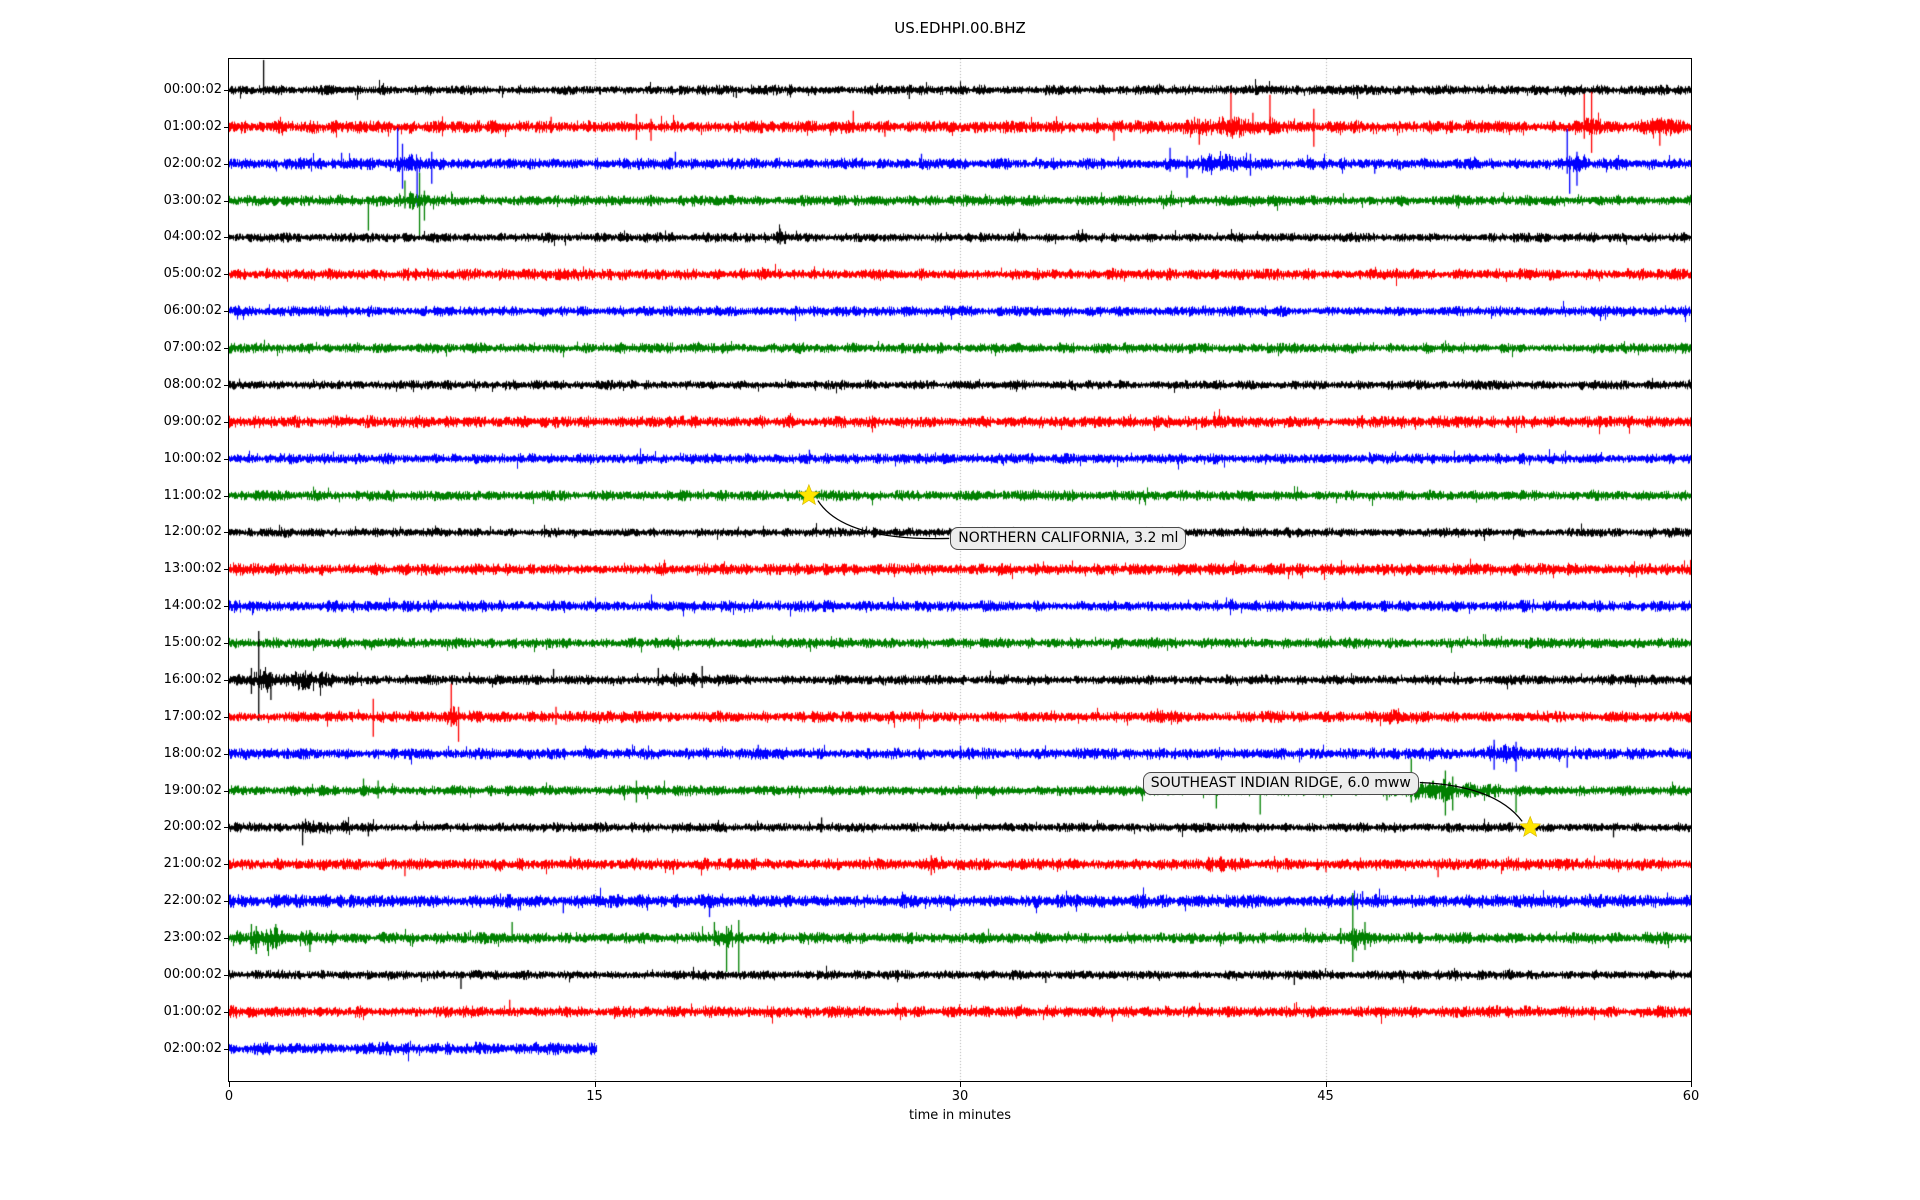  Describe the element at coordinates (192, 237) in the screenshot. I see `y-tick-label: 04:00:02` at that location.